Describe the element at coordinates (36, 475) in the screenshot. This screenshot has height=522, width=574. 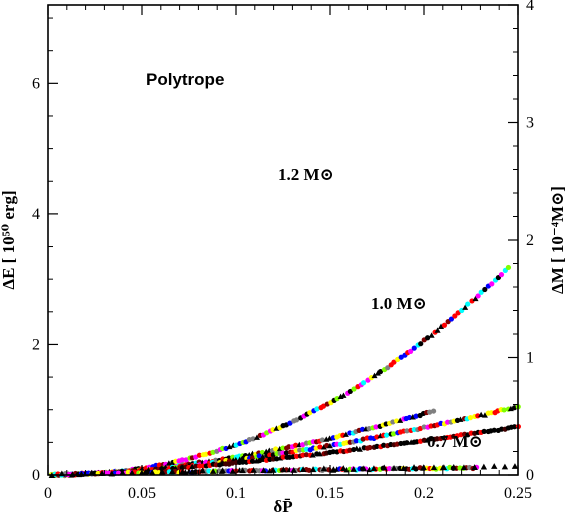
I see `y-left-tick-label: 0` at that location.